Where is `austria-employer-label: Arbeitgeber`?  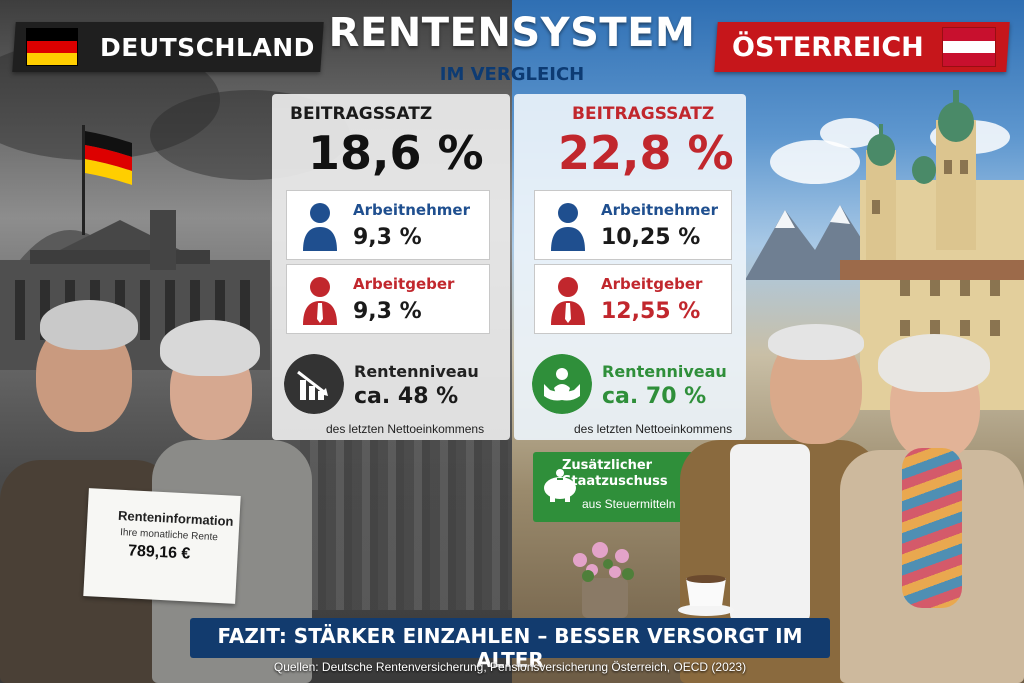 austria-employer-label: Arbeitgeber is located at coordinates (652, 284).